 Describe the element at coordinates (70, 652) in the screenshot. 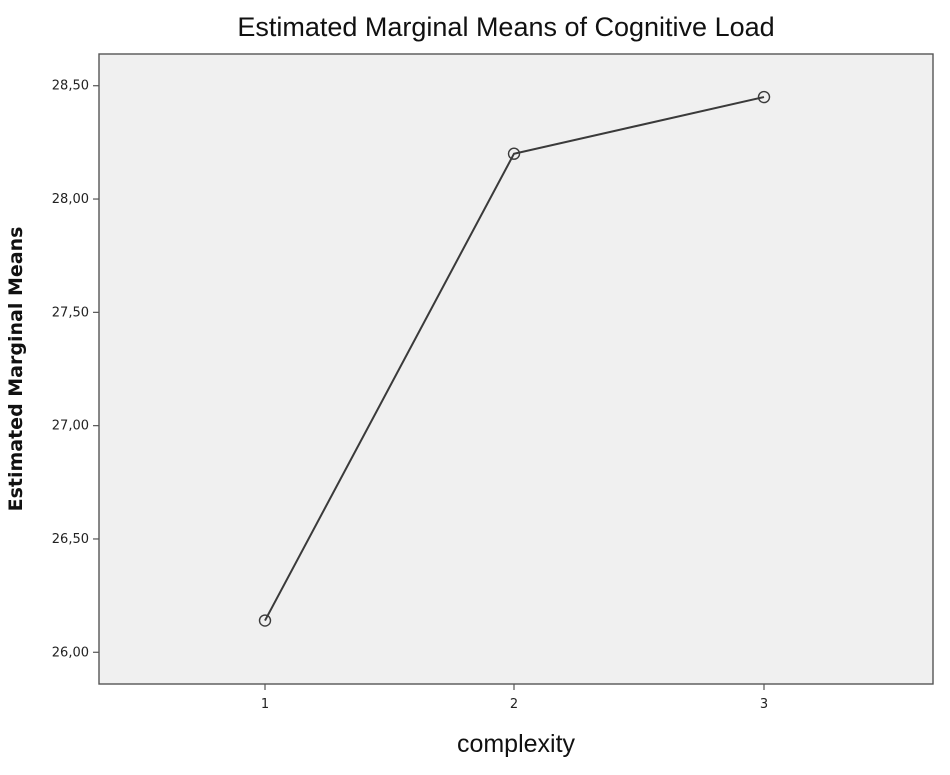

I see `y-tick-label: 26,00` at that location.